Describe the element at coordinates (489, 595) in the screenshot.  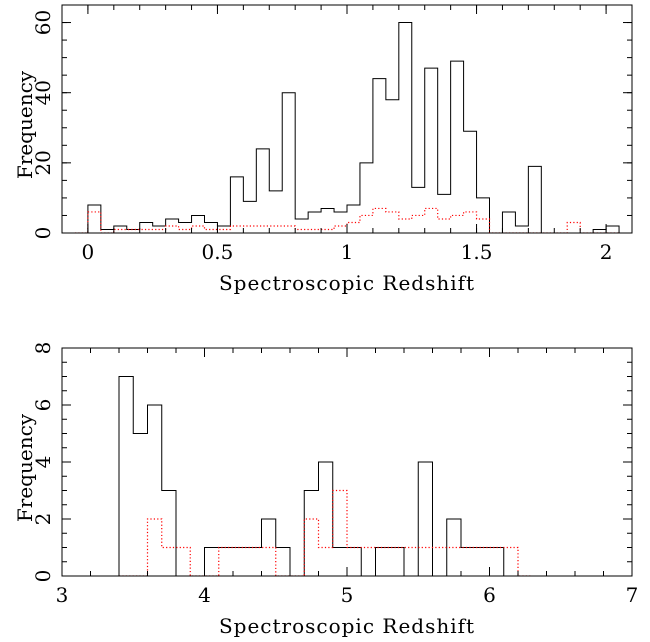
I see `x-tick-label: 6` at that location.